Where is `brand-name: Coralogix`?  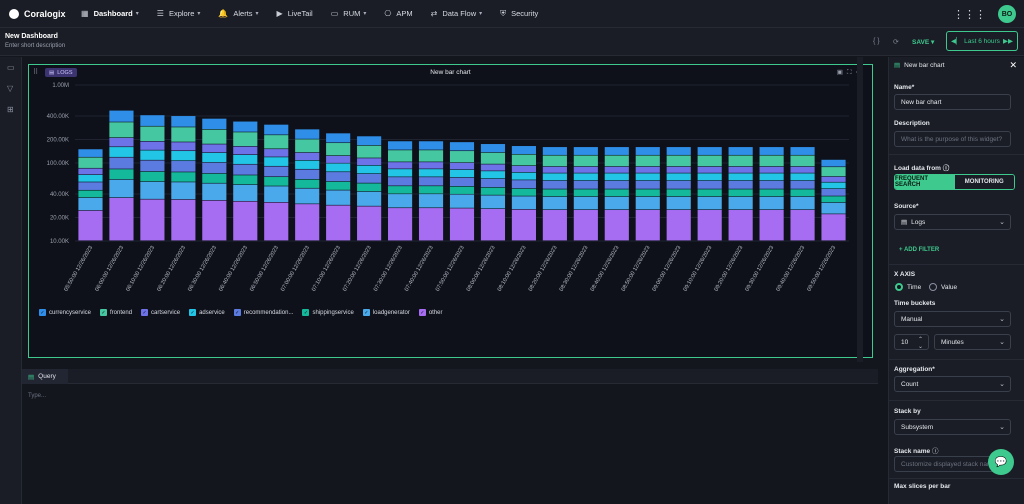 brand-name: Coralogix is located at coordinates (45, 13).